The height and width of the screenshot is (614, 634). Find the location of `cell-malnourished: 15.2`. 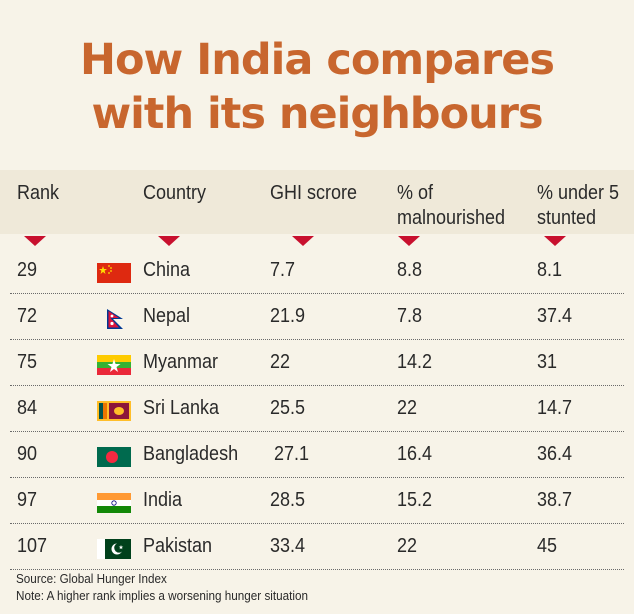

cell-malnourished: 15.2 is located at coordinates (415, 500).